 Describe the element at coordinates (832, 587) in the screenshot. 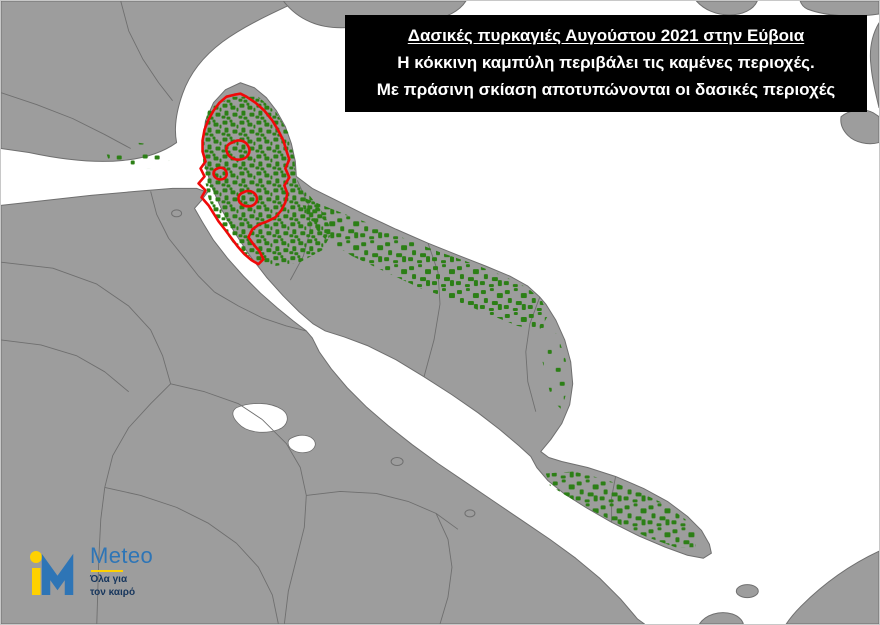

I see `andros-island-shape` at that location.